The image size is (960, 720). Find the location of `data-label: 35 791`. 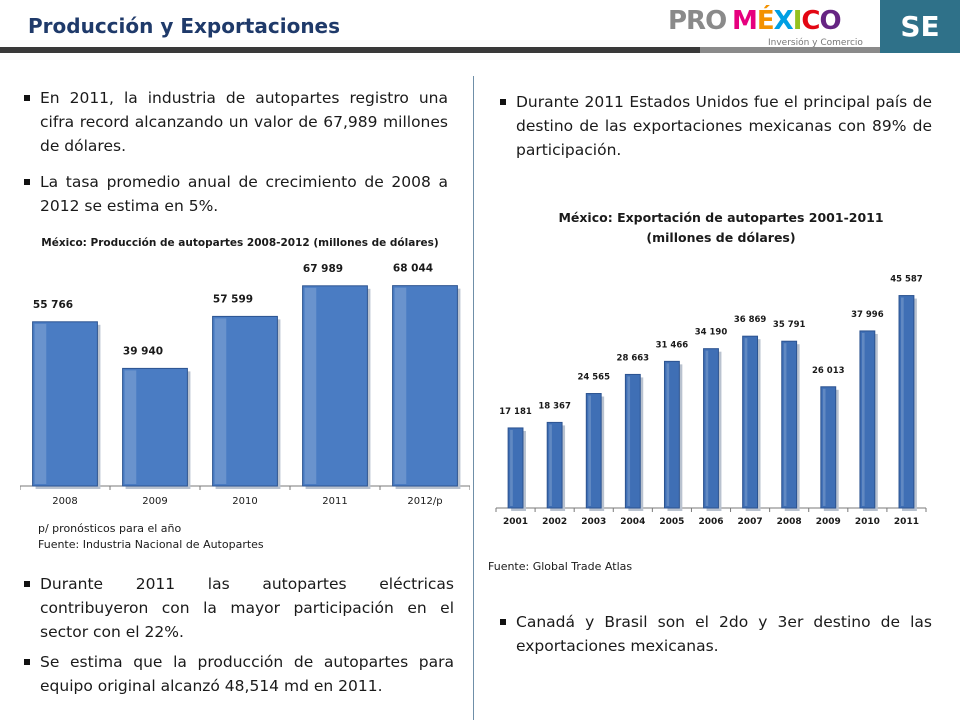

data-label: 35 791 is located at coordinates (789, 325).